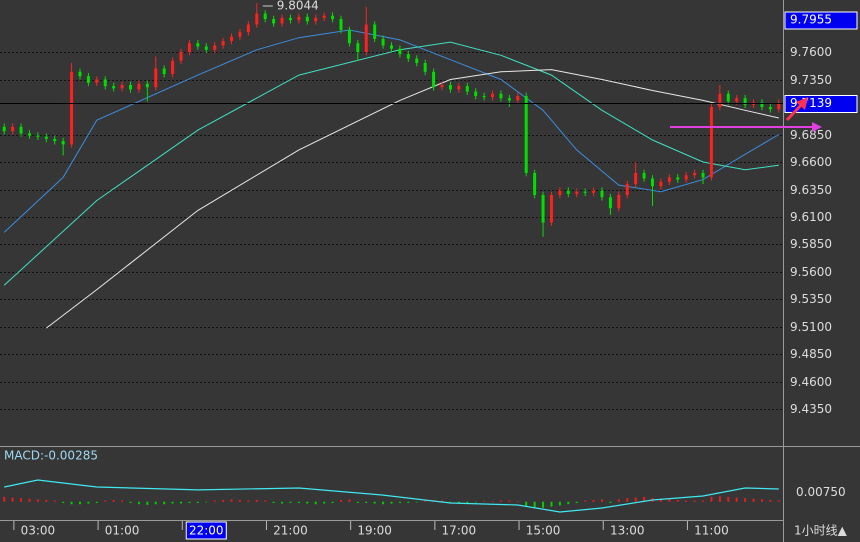 This screenshot has height=542, width=860. Describe the element at coordinates (817, 127) in the screenshot. I see `drawn-arrow-head` at that location.